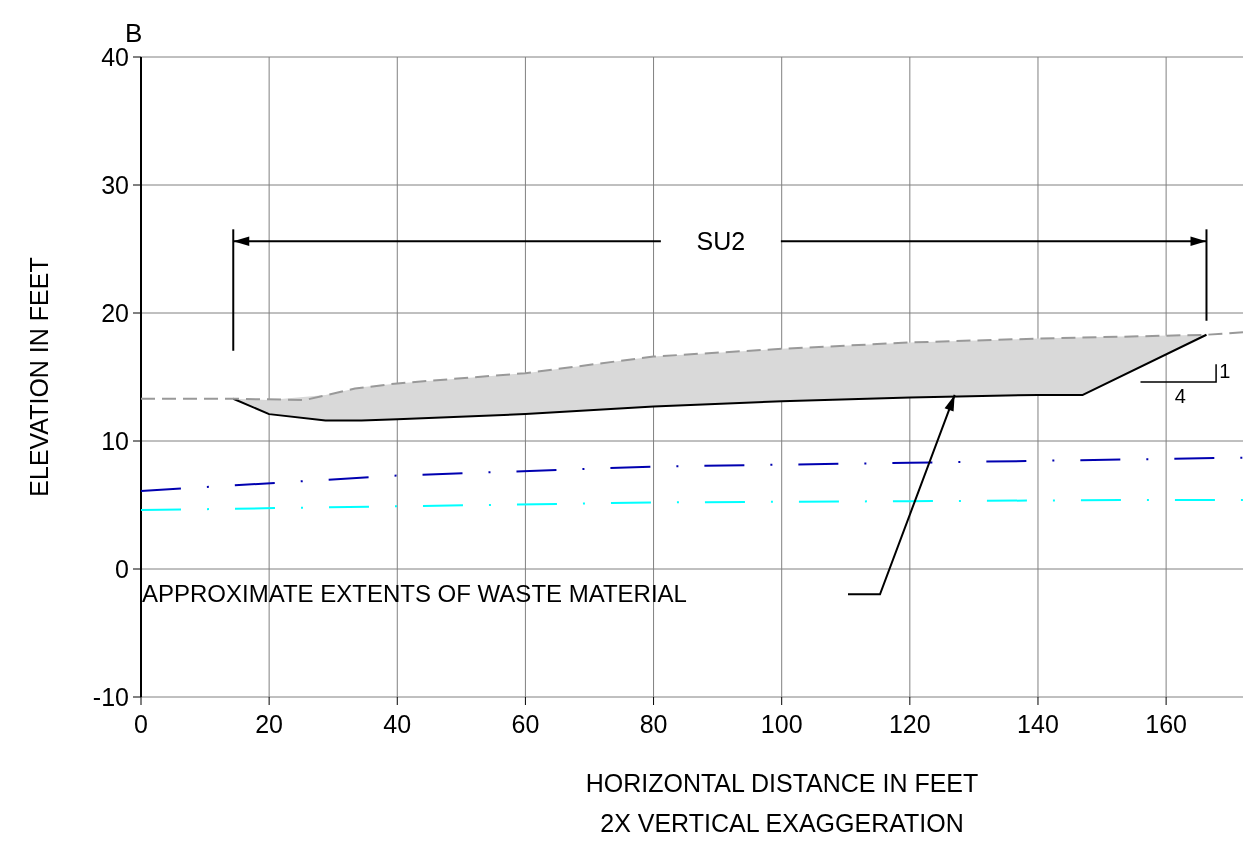 The image size is (1243, 860). Describe the element at coordinates (141, 724) in the screenshot. I see `x-tick-label: 0` at that location.